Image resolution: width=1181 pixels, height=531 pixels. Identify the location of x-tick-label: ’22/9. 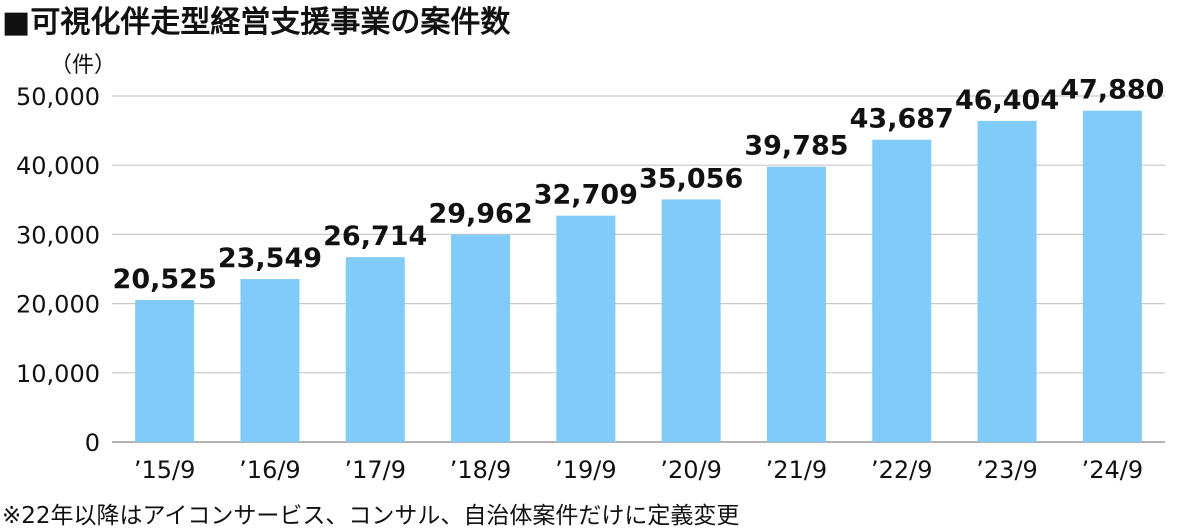
(902, 470).